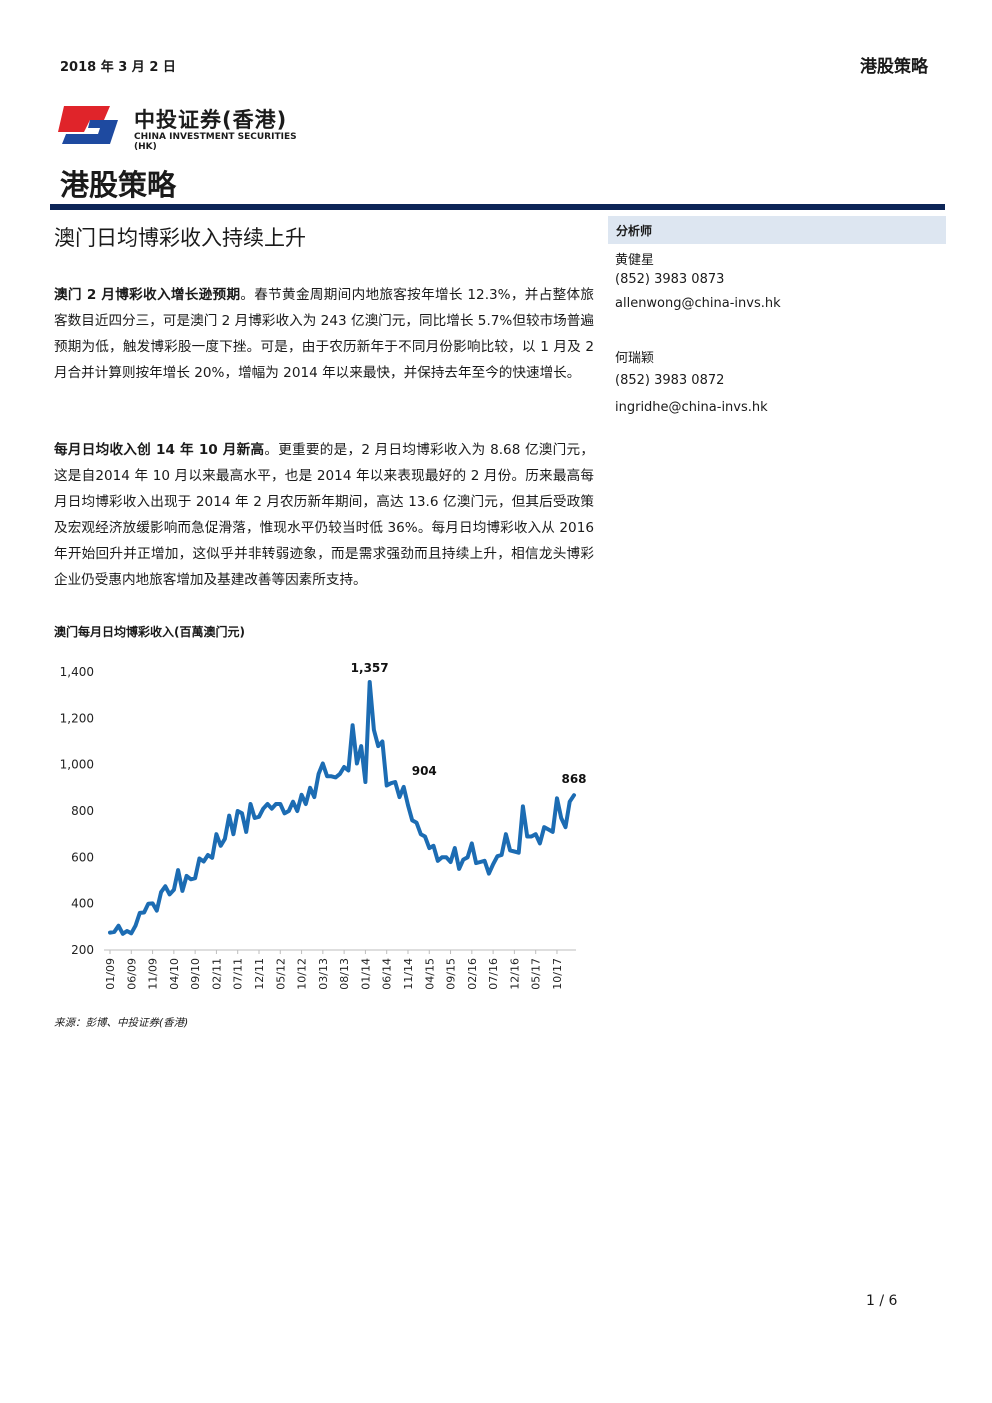 Image resolution: width=992 pixels, height=1403 pixels. Describe the element at coordinates (472, 974) in the screenshot. I see `x-tick-label: 02/16` at that location.